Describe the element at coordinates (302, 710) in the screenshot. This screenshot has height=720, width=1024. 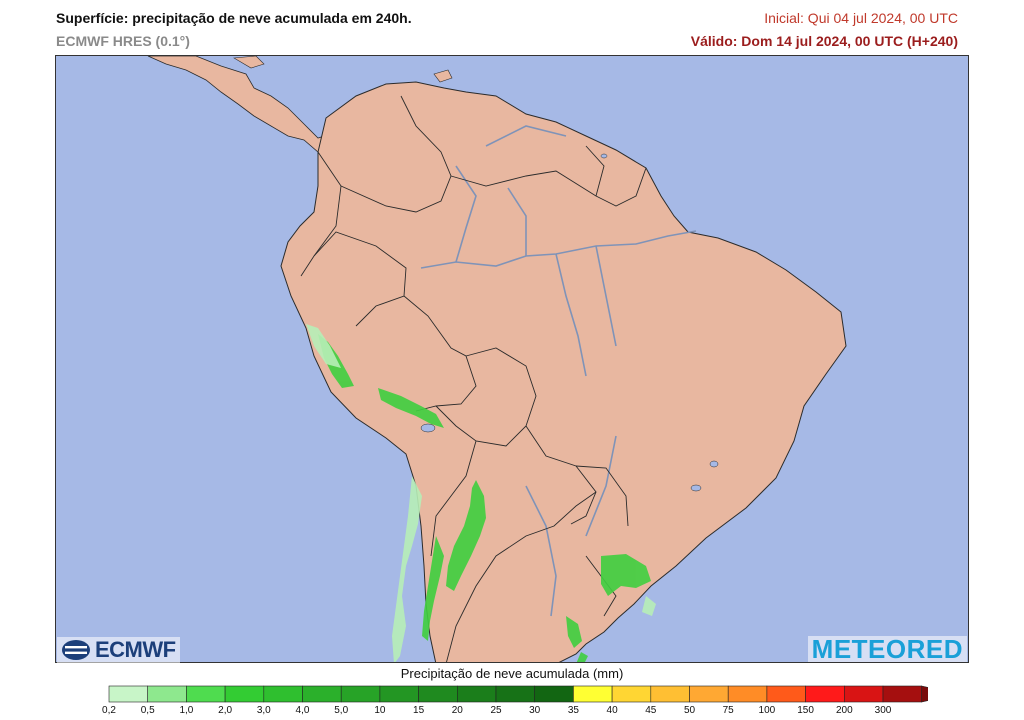
I see `legend-tick-label: 4,0` at that location.